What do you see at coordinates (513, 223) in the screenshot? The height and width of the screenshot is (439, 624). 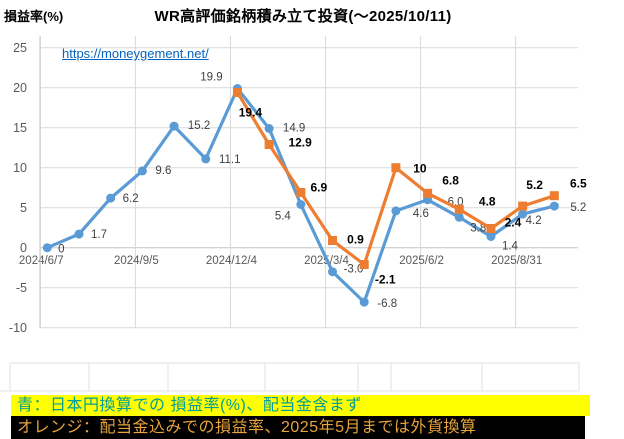 I see `orange-data-label: 2.4` at bounding box center [513, 223].